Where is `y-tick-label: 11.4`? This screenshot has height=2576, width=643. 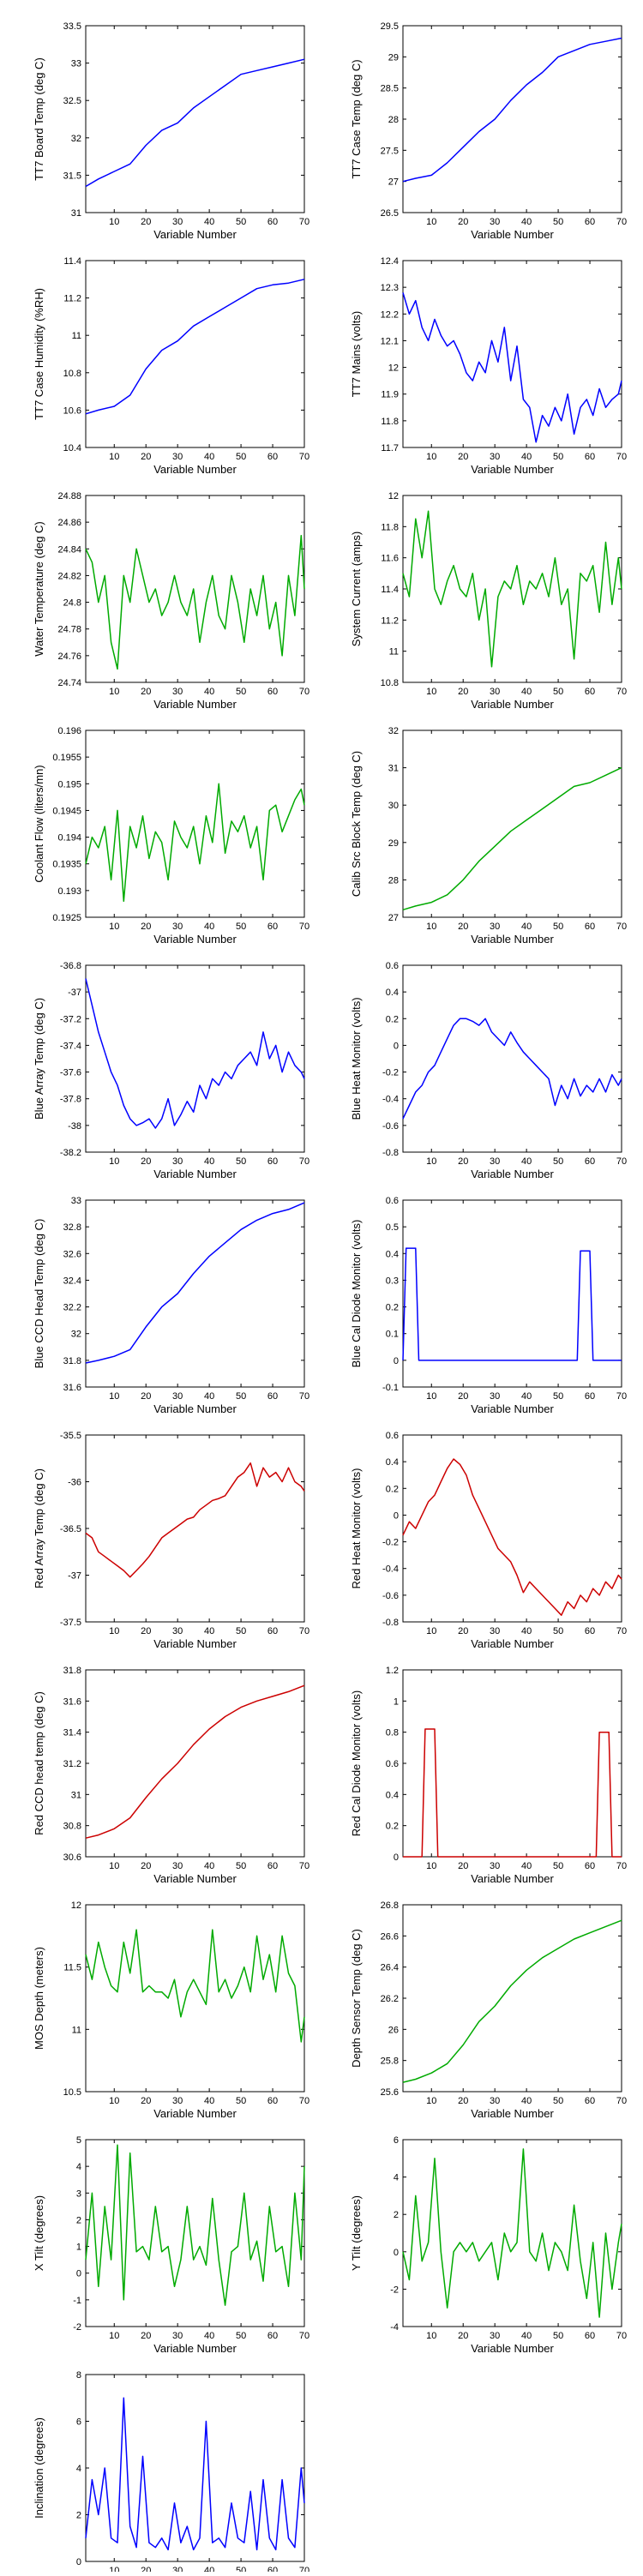 y-tick-label: 11.4 is located at coordinates (72, 261).